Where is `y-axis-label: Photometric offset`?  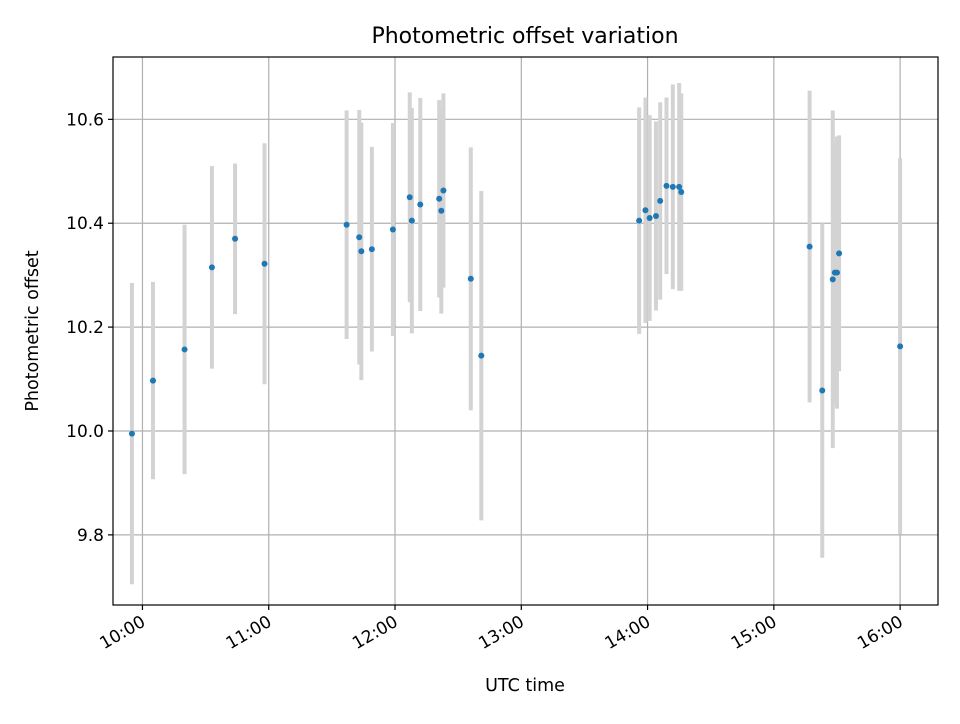 y-axis-label: Photometric offset is located at coordinates (33, 330).